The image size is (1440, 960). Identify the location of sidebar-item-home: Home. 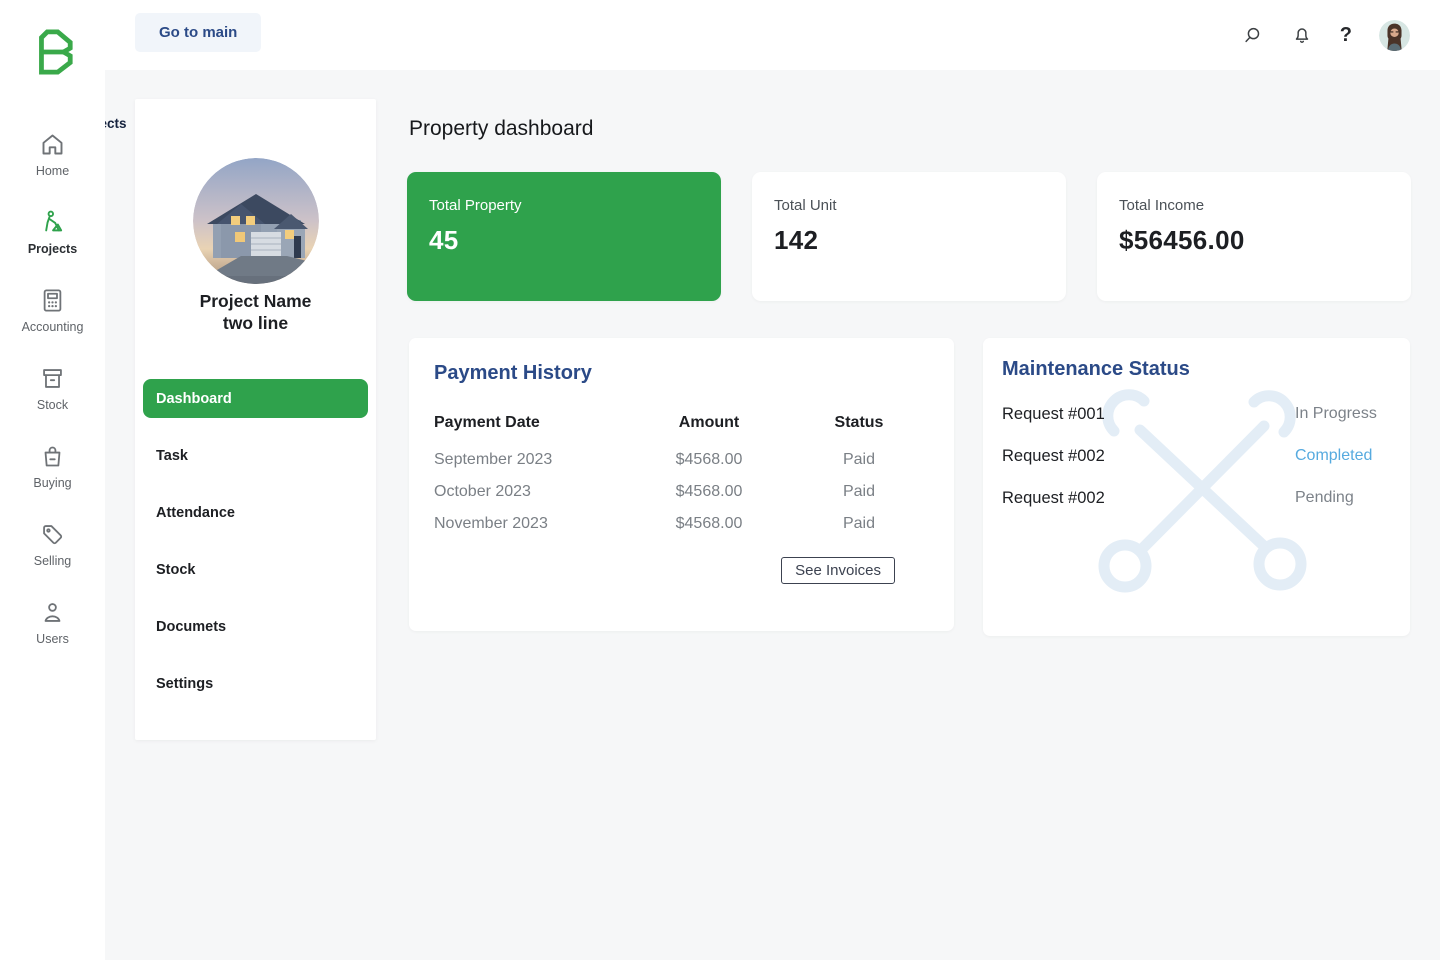
(52, 154).